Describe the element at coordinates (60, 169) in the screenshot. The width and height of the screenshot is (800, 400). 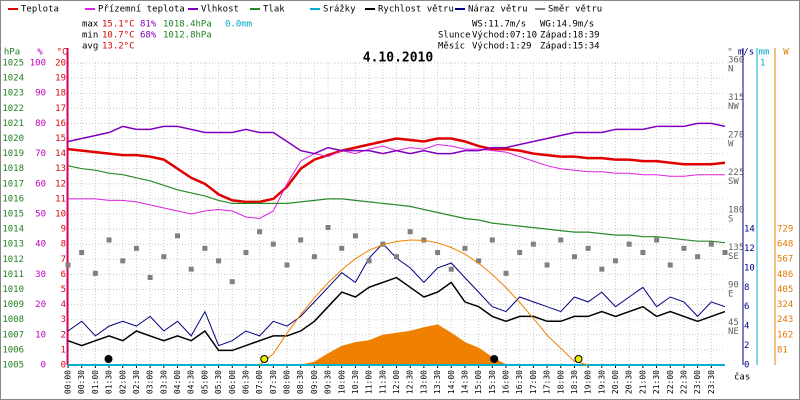
I see `y-tick-label: 13` at that location.